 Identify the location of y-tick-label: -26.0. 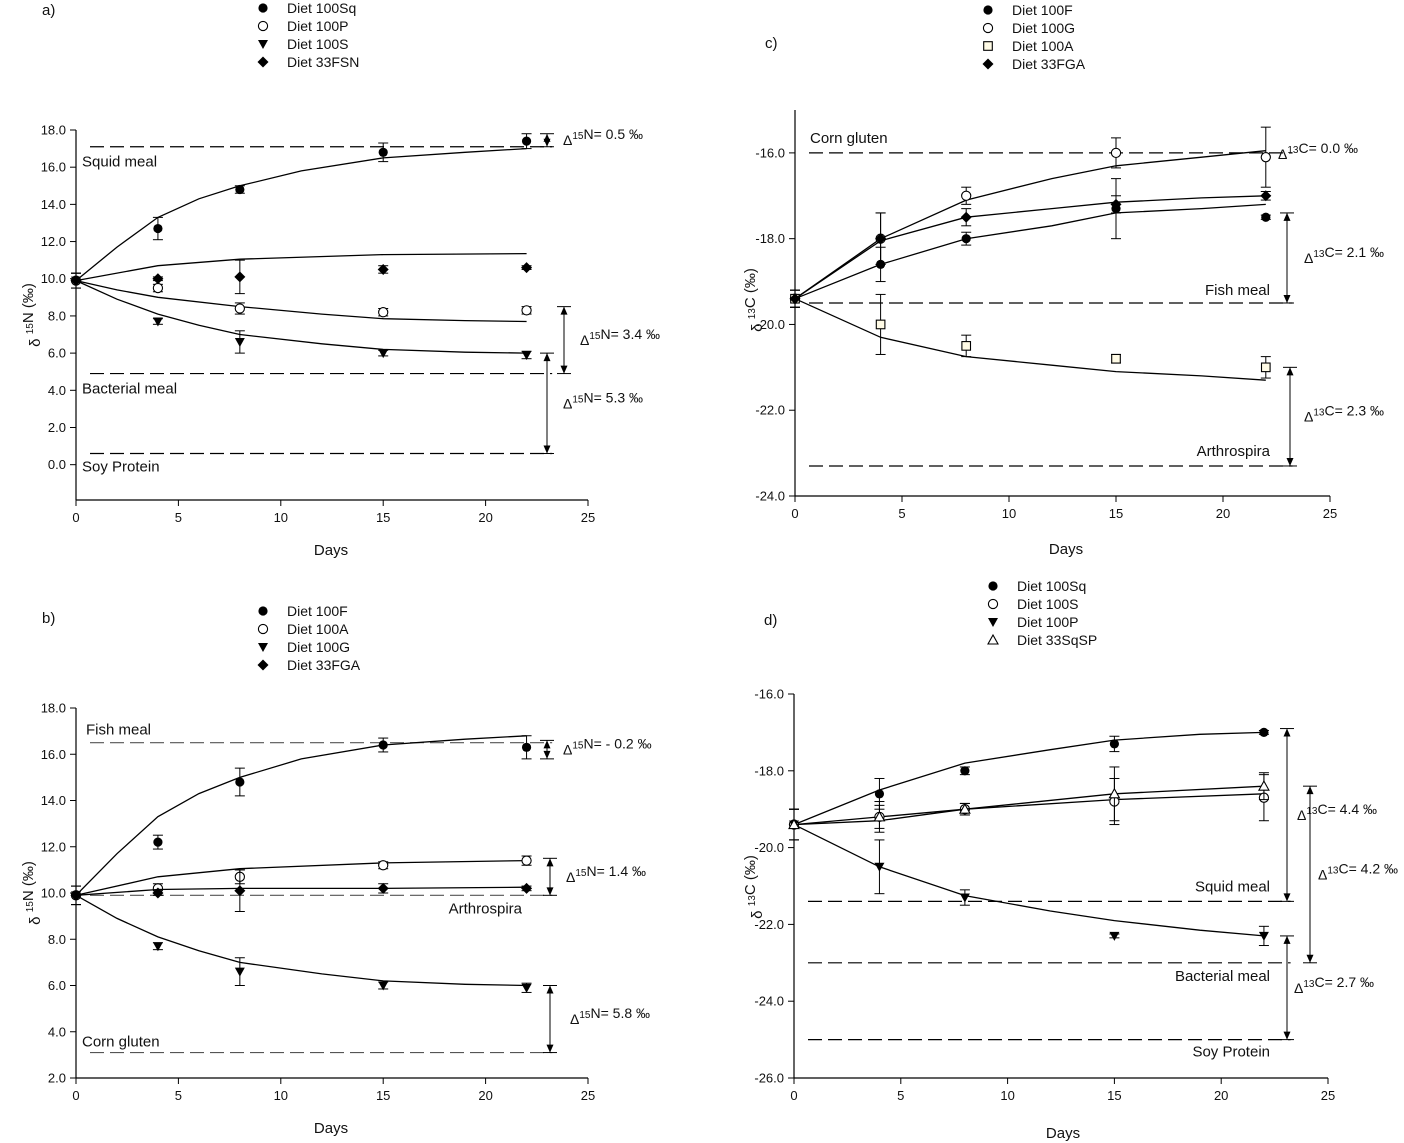
(769, 1078).